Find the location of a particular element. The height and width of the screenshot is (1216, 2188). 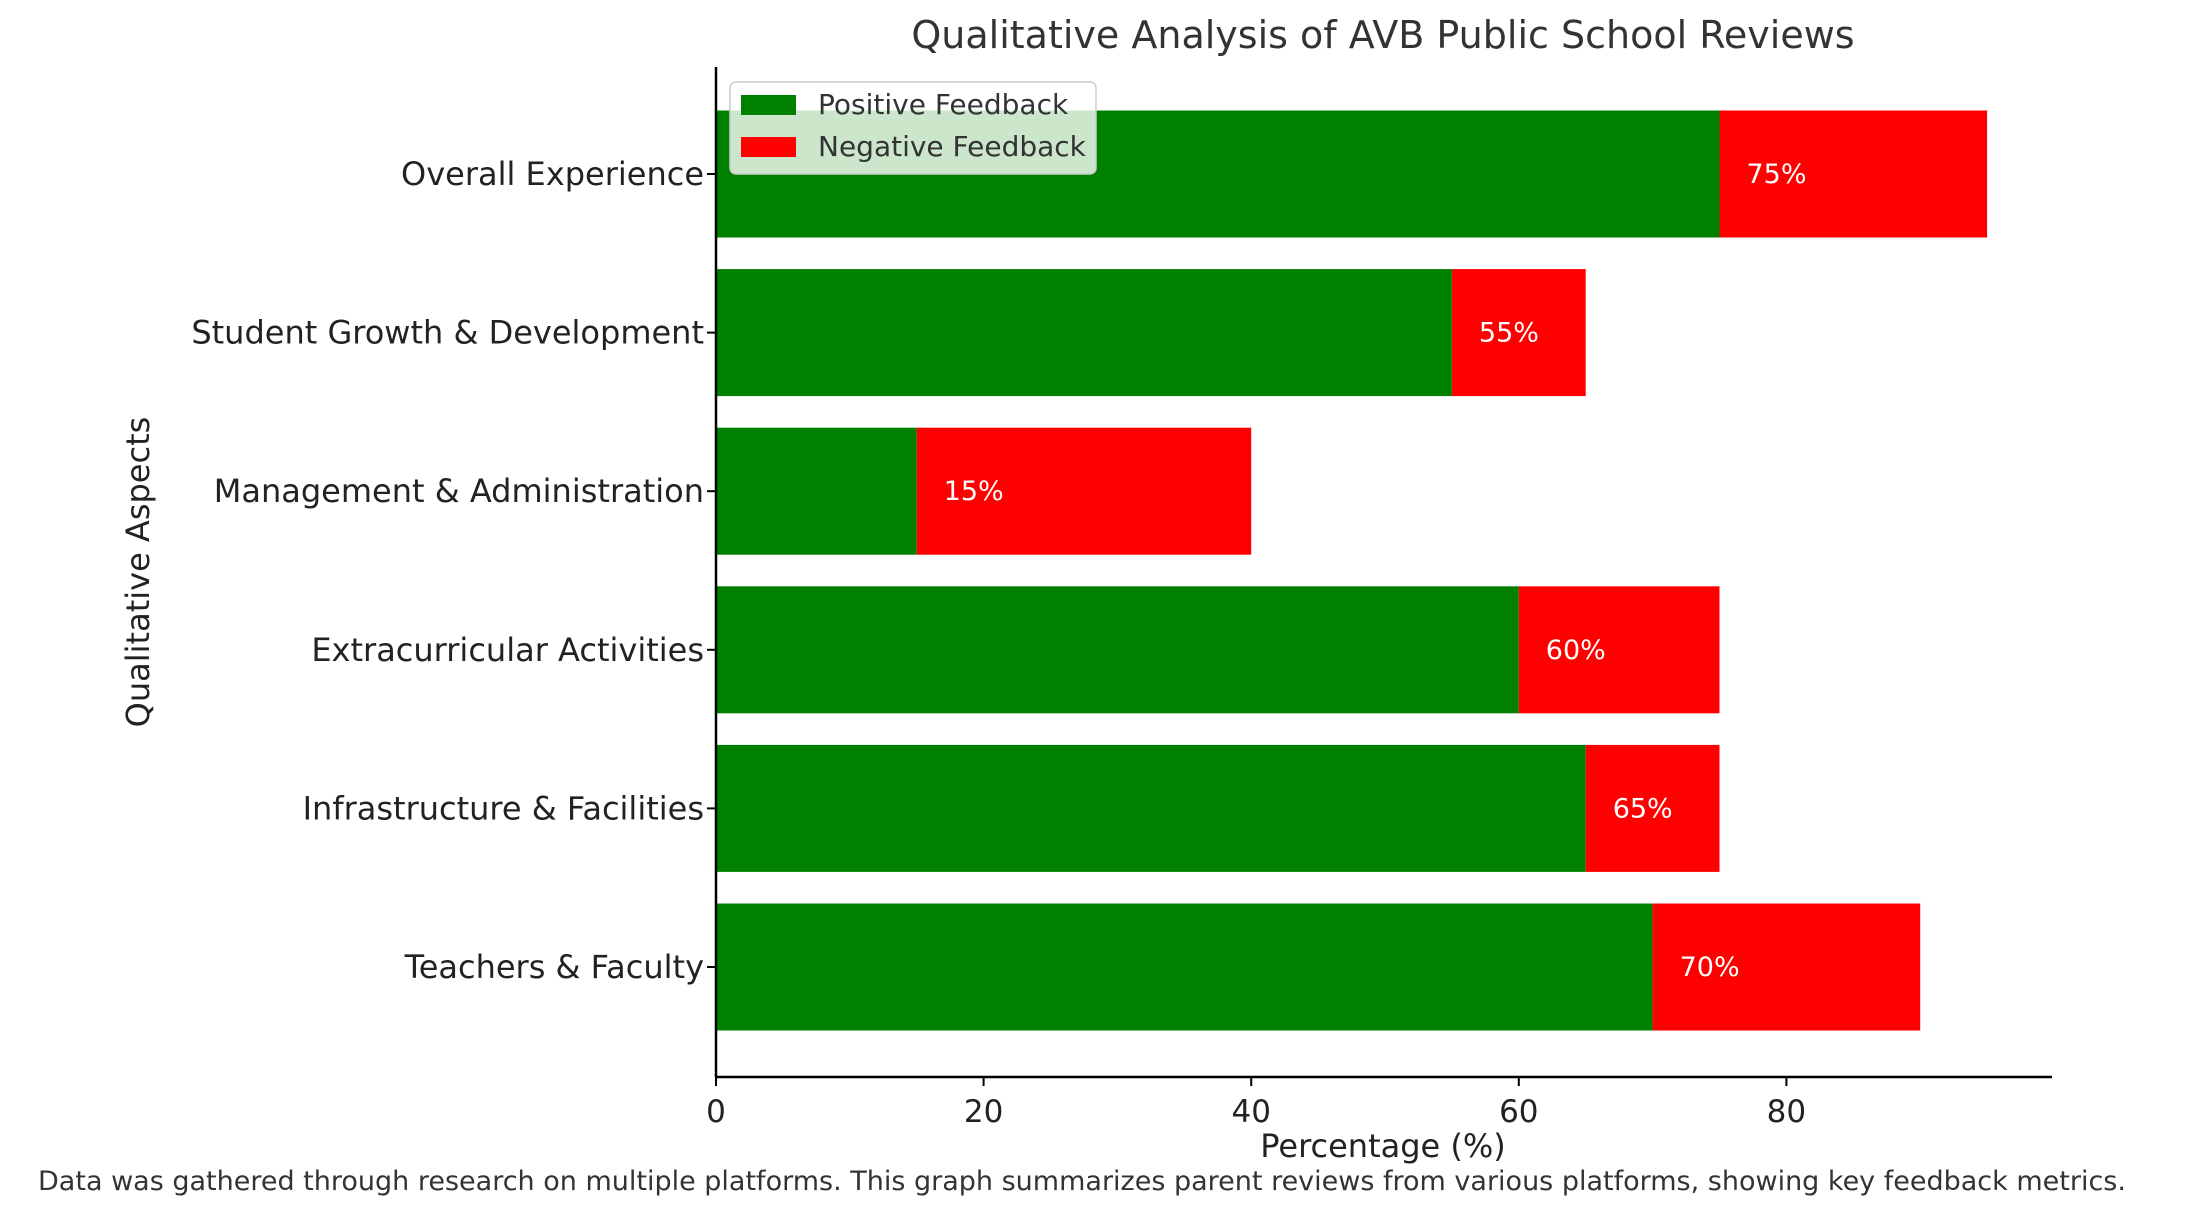

x-tick-label-40: 40 is located at coordinates (1250, 1112).